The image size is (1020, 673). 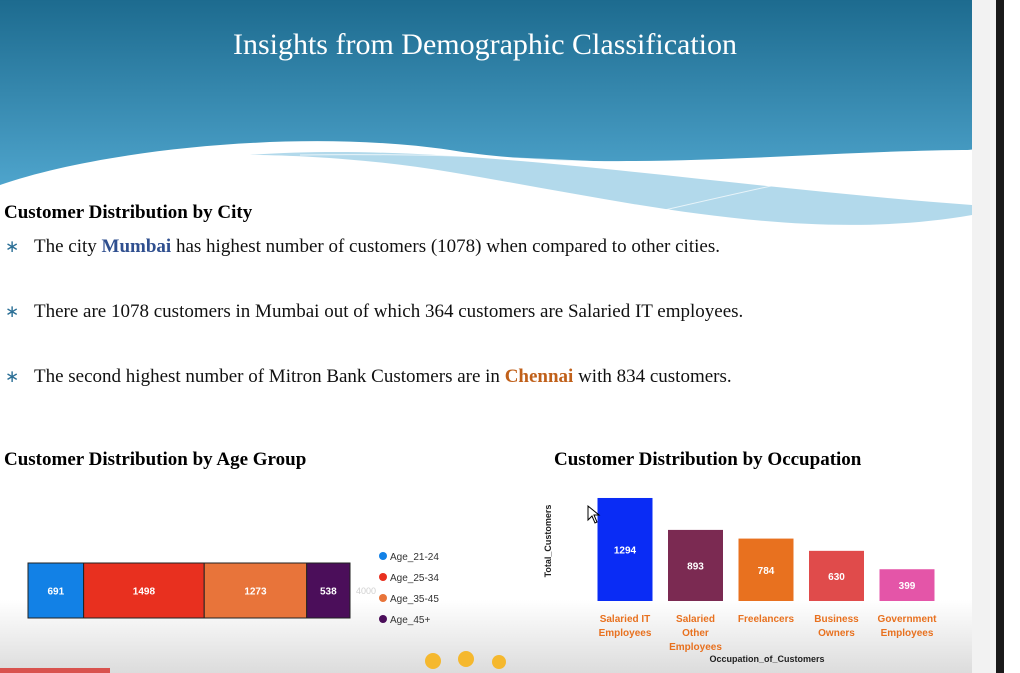 I want to click on label-line: Owners, so click(x=836, y=633).